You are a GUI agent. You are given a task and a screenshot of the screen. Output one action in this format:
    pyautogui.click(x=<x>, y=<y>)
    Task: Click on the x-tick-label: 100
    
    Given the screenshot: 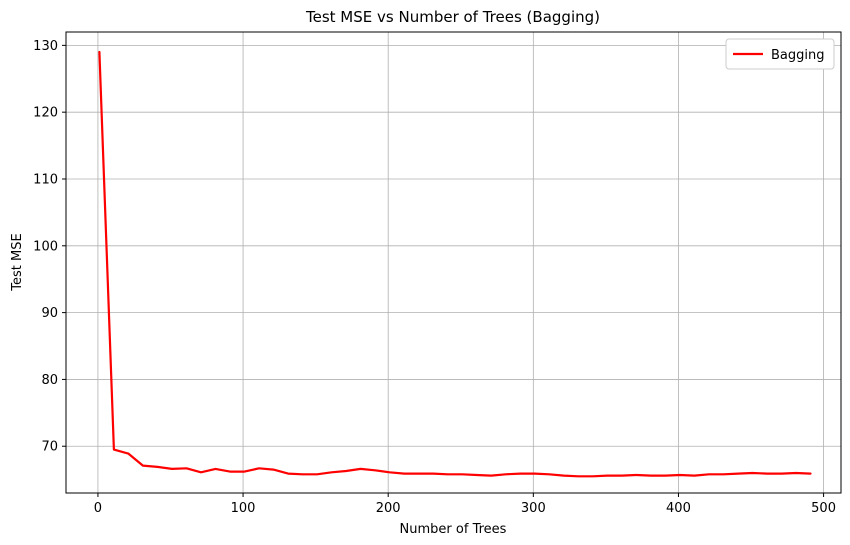 What is the action you would take?
    pyautogui.click(x=243, y=508)
    